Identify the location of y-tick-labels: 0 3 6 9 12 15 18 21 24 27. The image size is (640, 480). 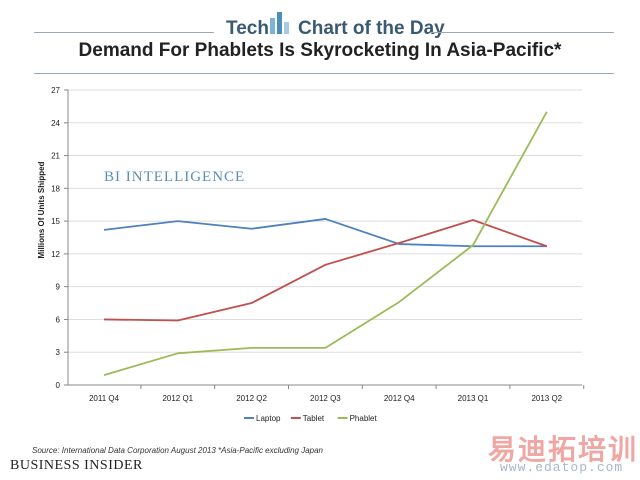
(55, 238).